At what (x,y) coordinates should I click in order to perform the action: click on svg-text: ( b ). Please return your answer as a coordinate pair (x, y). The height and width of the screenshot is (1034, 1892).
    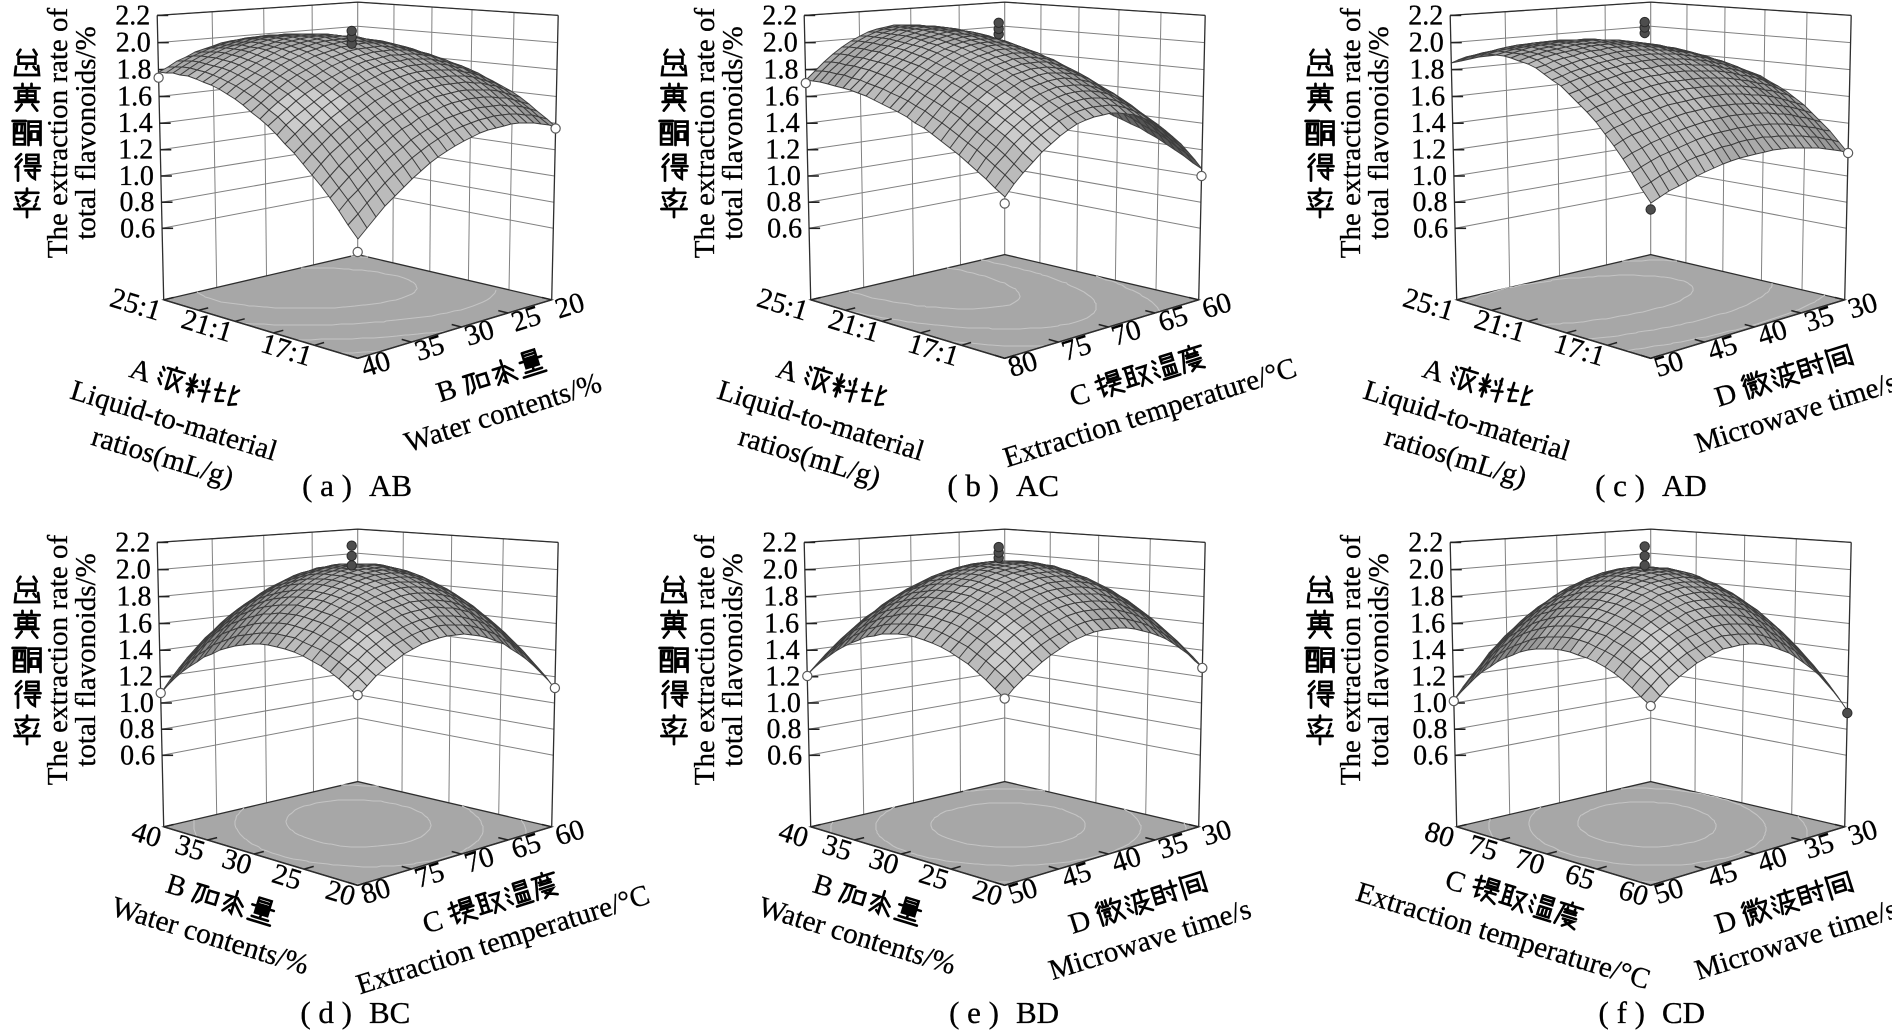
    Looking at the image, I should click on (973, 485).